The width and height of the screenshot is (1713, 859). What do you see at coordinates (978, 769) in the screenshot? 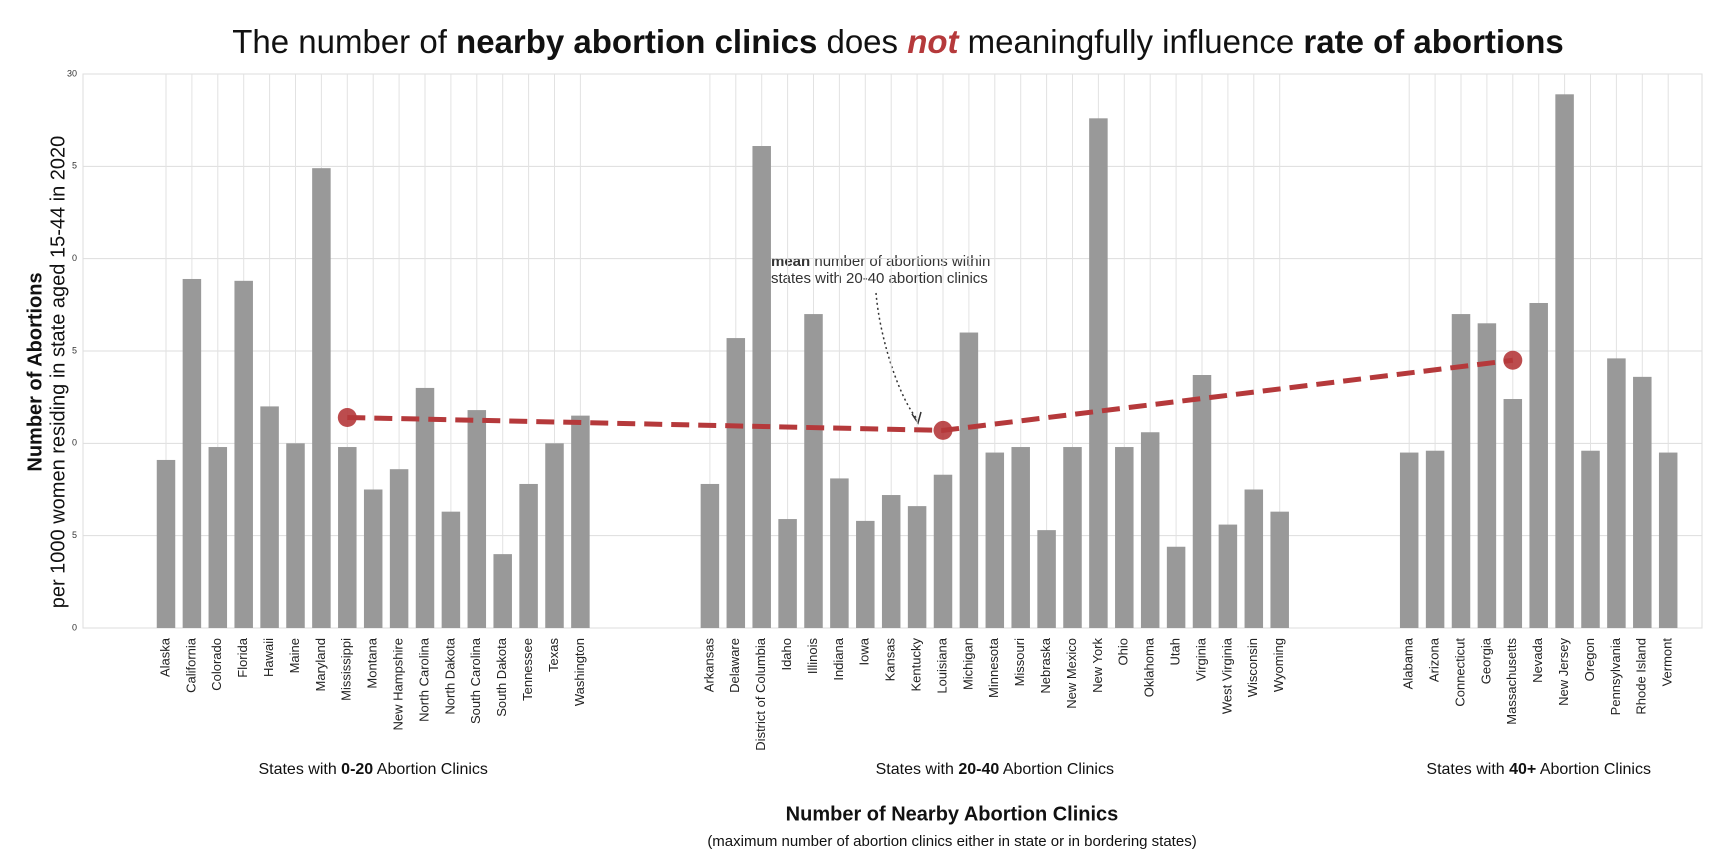
I see `group-label-part: 20-40` at bounding box center [978, 769].